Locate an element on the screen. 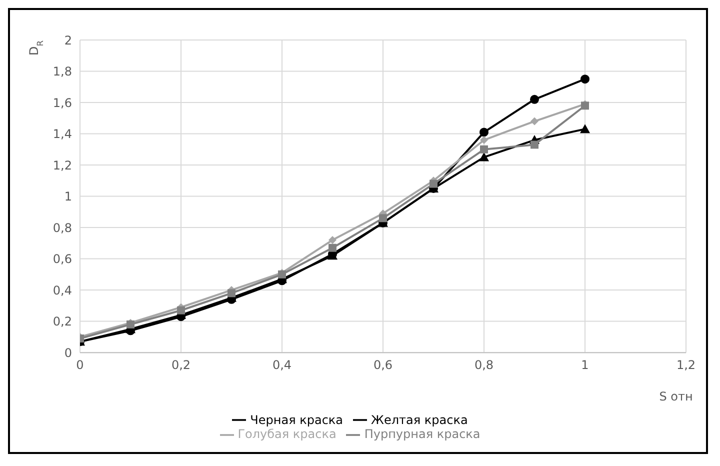 This screenshot has height=466, width=720. x-axis-title: S отн is located at coordinates (676, 397).